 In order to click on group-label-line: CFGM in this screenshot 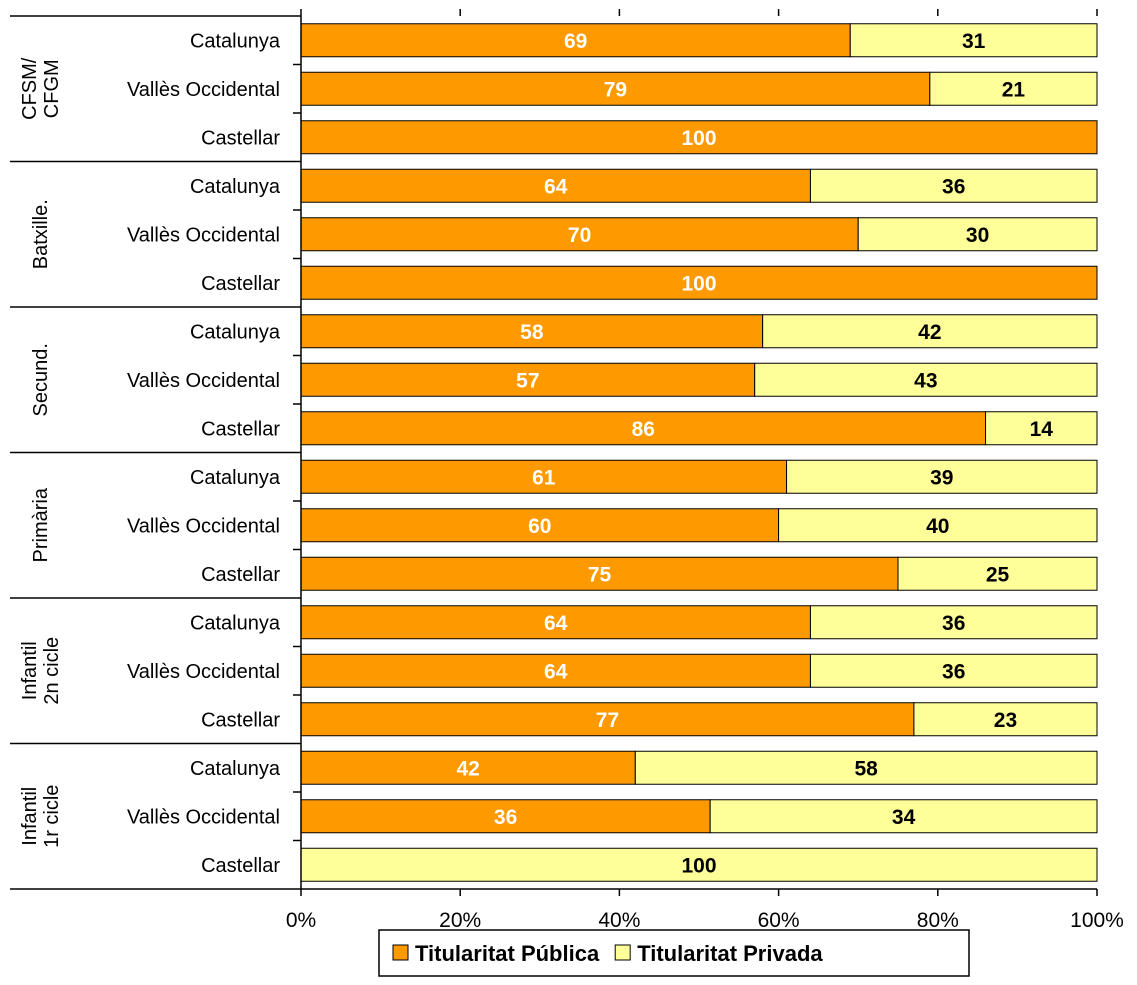, I will do `click(52, 88)`.